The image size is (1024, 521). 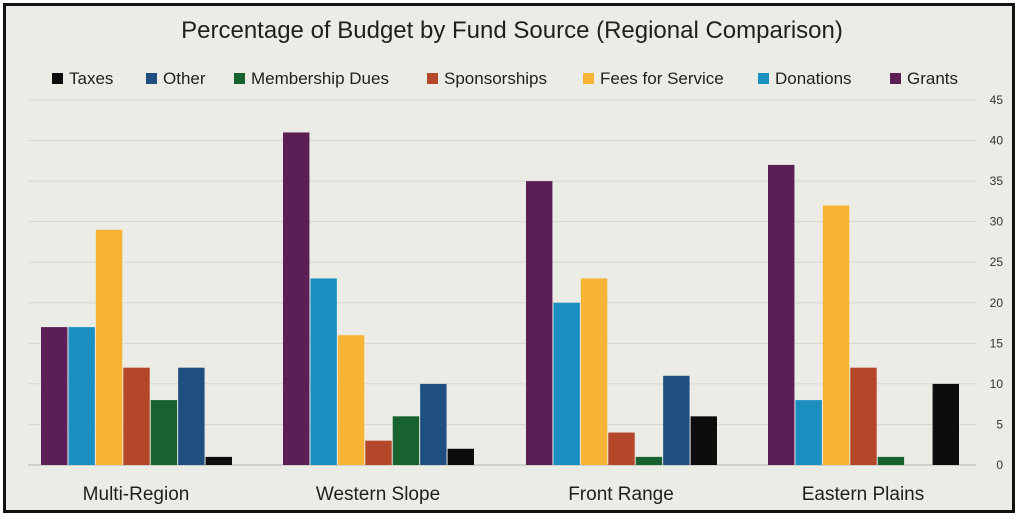 I want to click on legend-swatch-grants, so click(x=895, y=78).